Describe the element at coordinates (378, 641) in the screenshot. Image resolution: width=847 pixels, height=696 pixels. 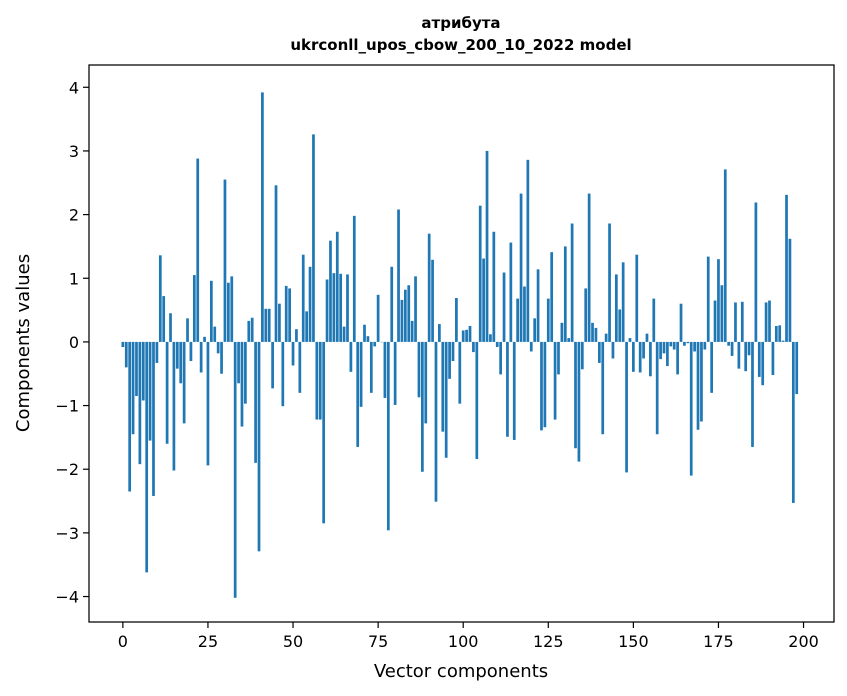
I see `x-tick-label: 75` at that location.